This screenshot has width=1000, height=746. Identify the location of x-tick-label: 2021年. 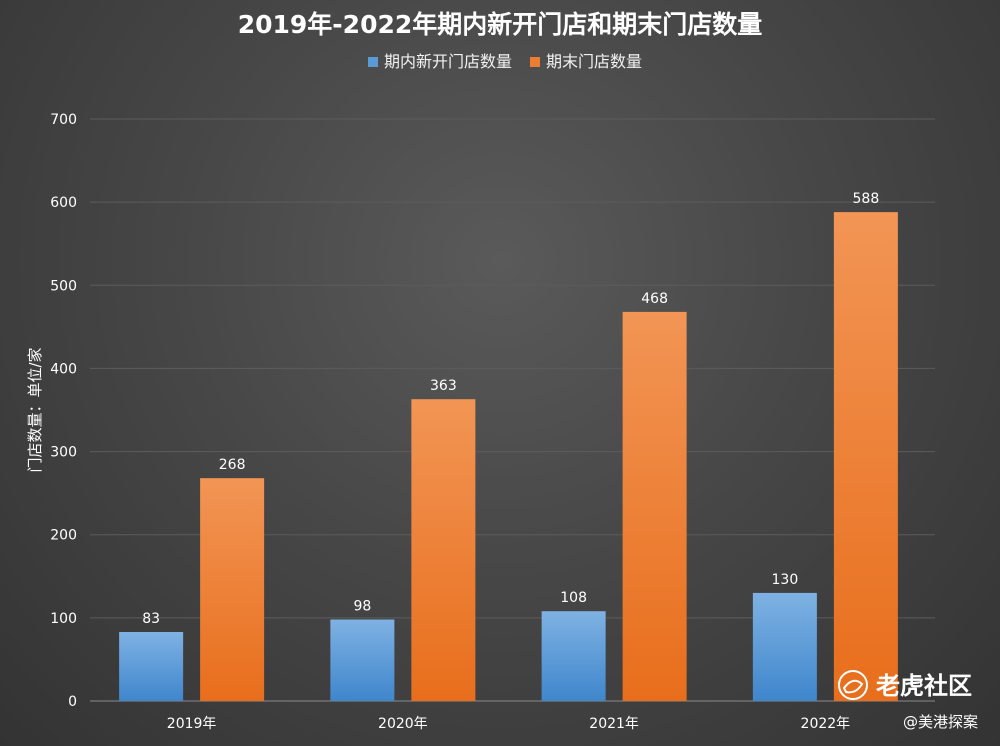
(614, 724).